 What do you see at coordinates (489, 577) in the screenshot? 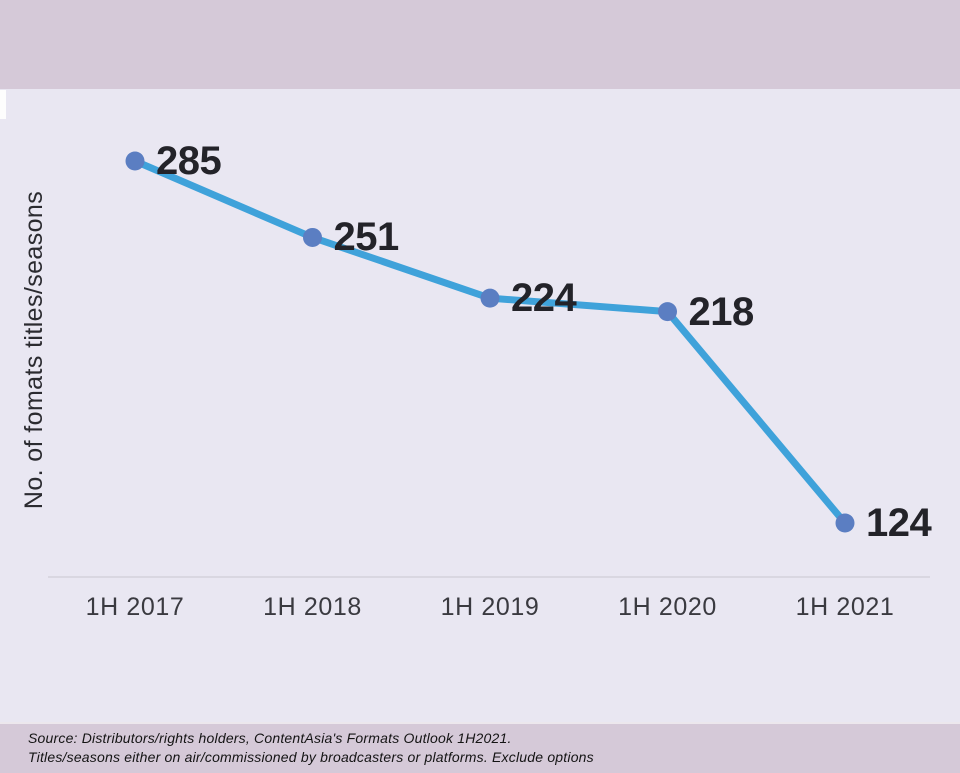
I see `x-axis-line` at bounding box center [489, 577].